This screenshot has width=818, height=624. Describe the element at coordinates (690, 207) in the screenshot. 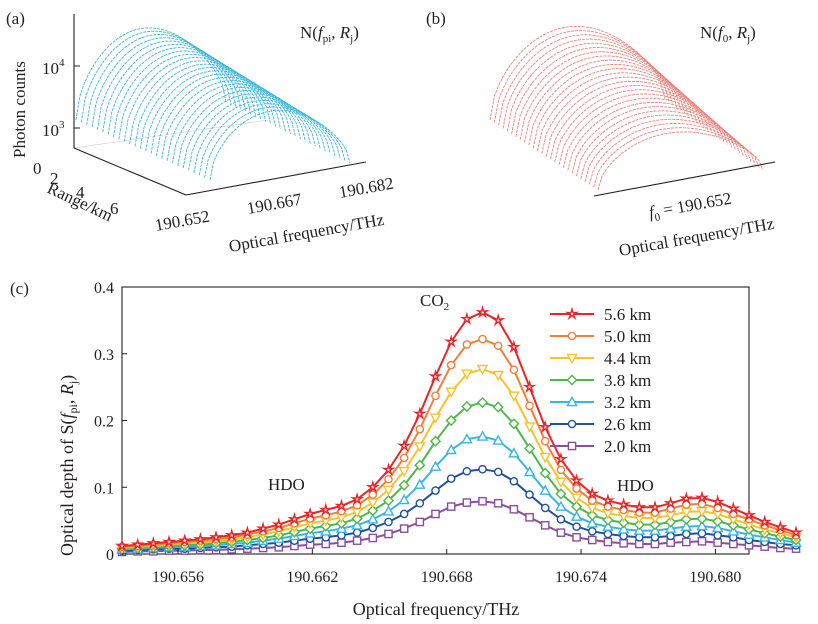

I see `b-f0-label: f0 = 190.652` at that location.